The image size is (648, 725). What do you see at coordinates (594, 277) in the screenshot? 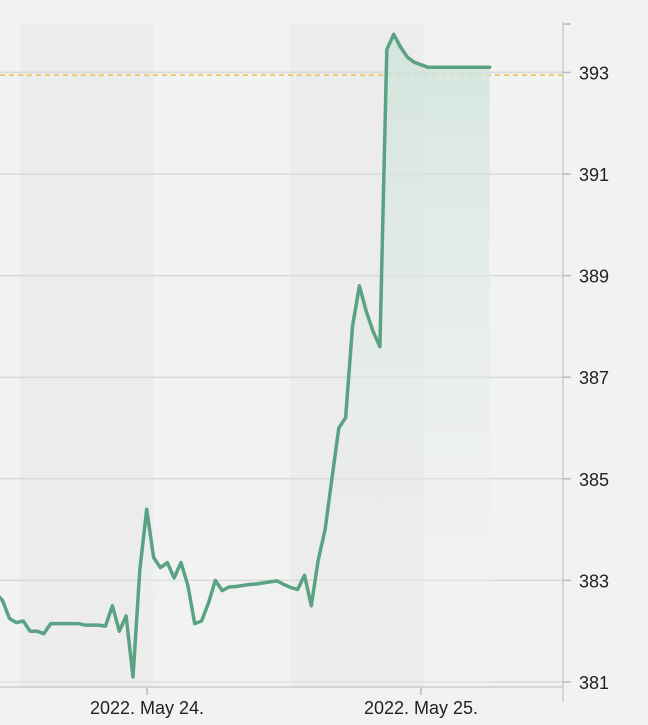
I see `y-tick-label: 389` at bounding box center [594, 277].